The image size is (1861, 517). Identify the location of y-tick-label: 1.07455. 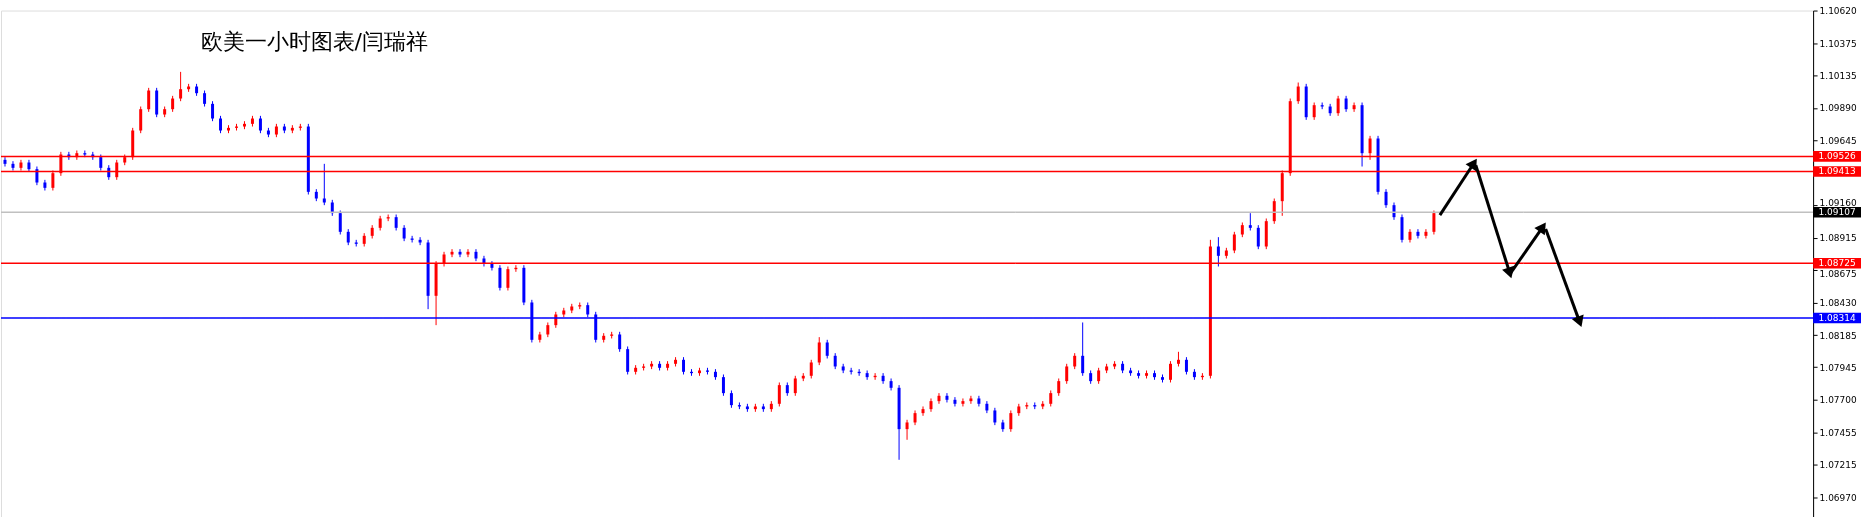
(1838, 432).